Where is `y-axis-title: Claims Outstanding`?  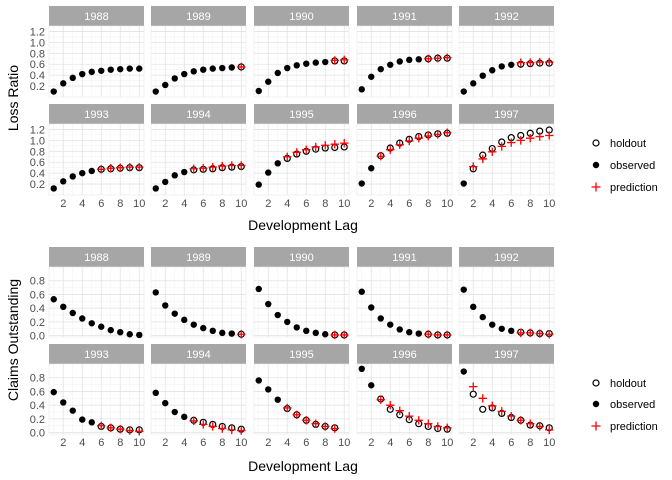
y-axis-title: Claims Outstanding is located at coordinates (13, 340).